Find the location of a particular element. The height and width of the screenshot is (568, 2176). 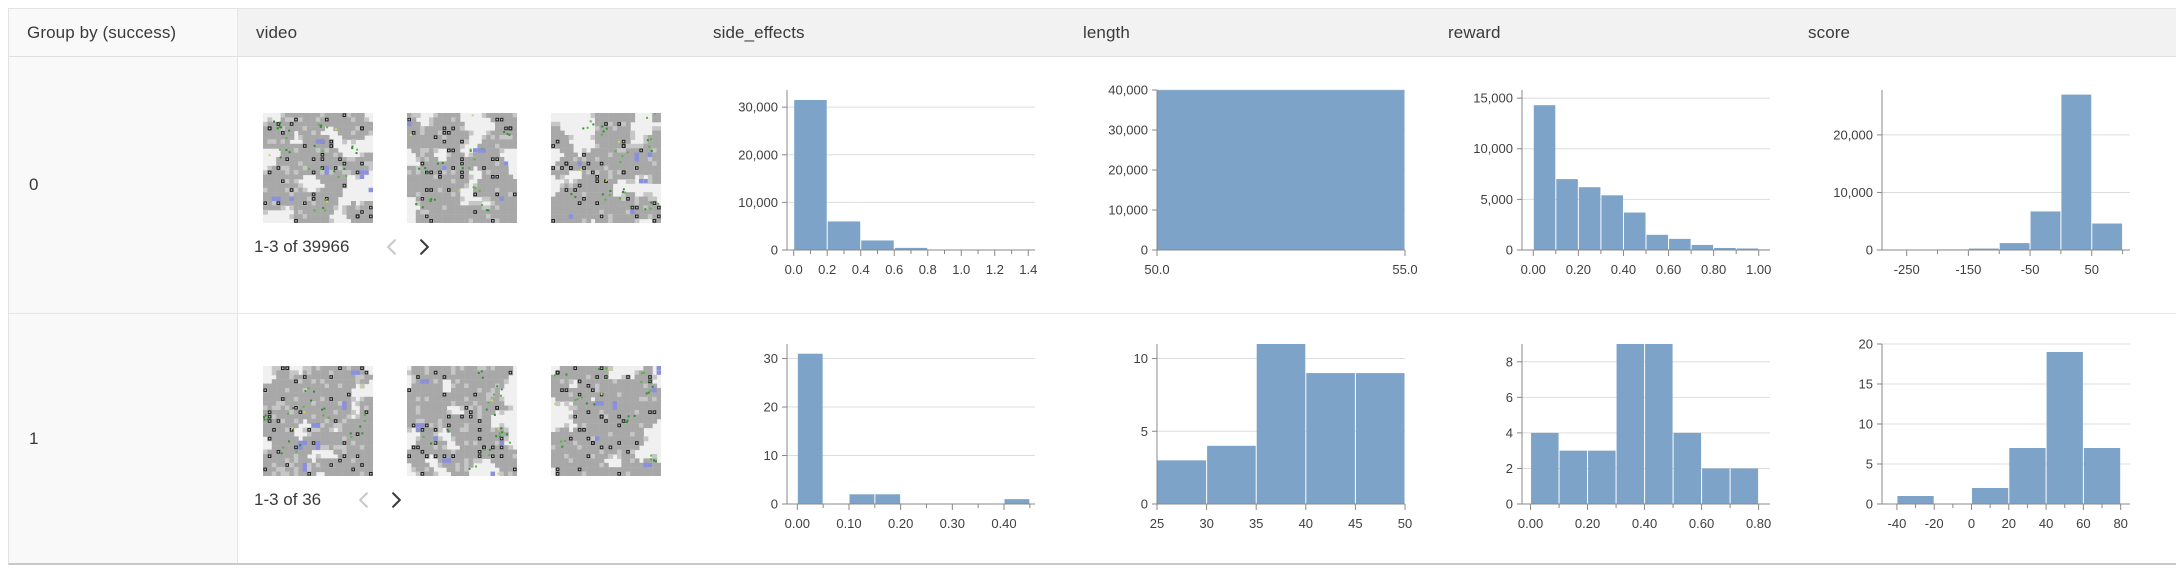

svg-text: 1.4 is located at coordinates (1028, 269).